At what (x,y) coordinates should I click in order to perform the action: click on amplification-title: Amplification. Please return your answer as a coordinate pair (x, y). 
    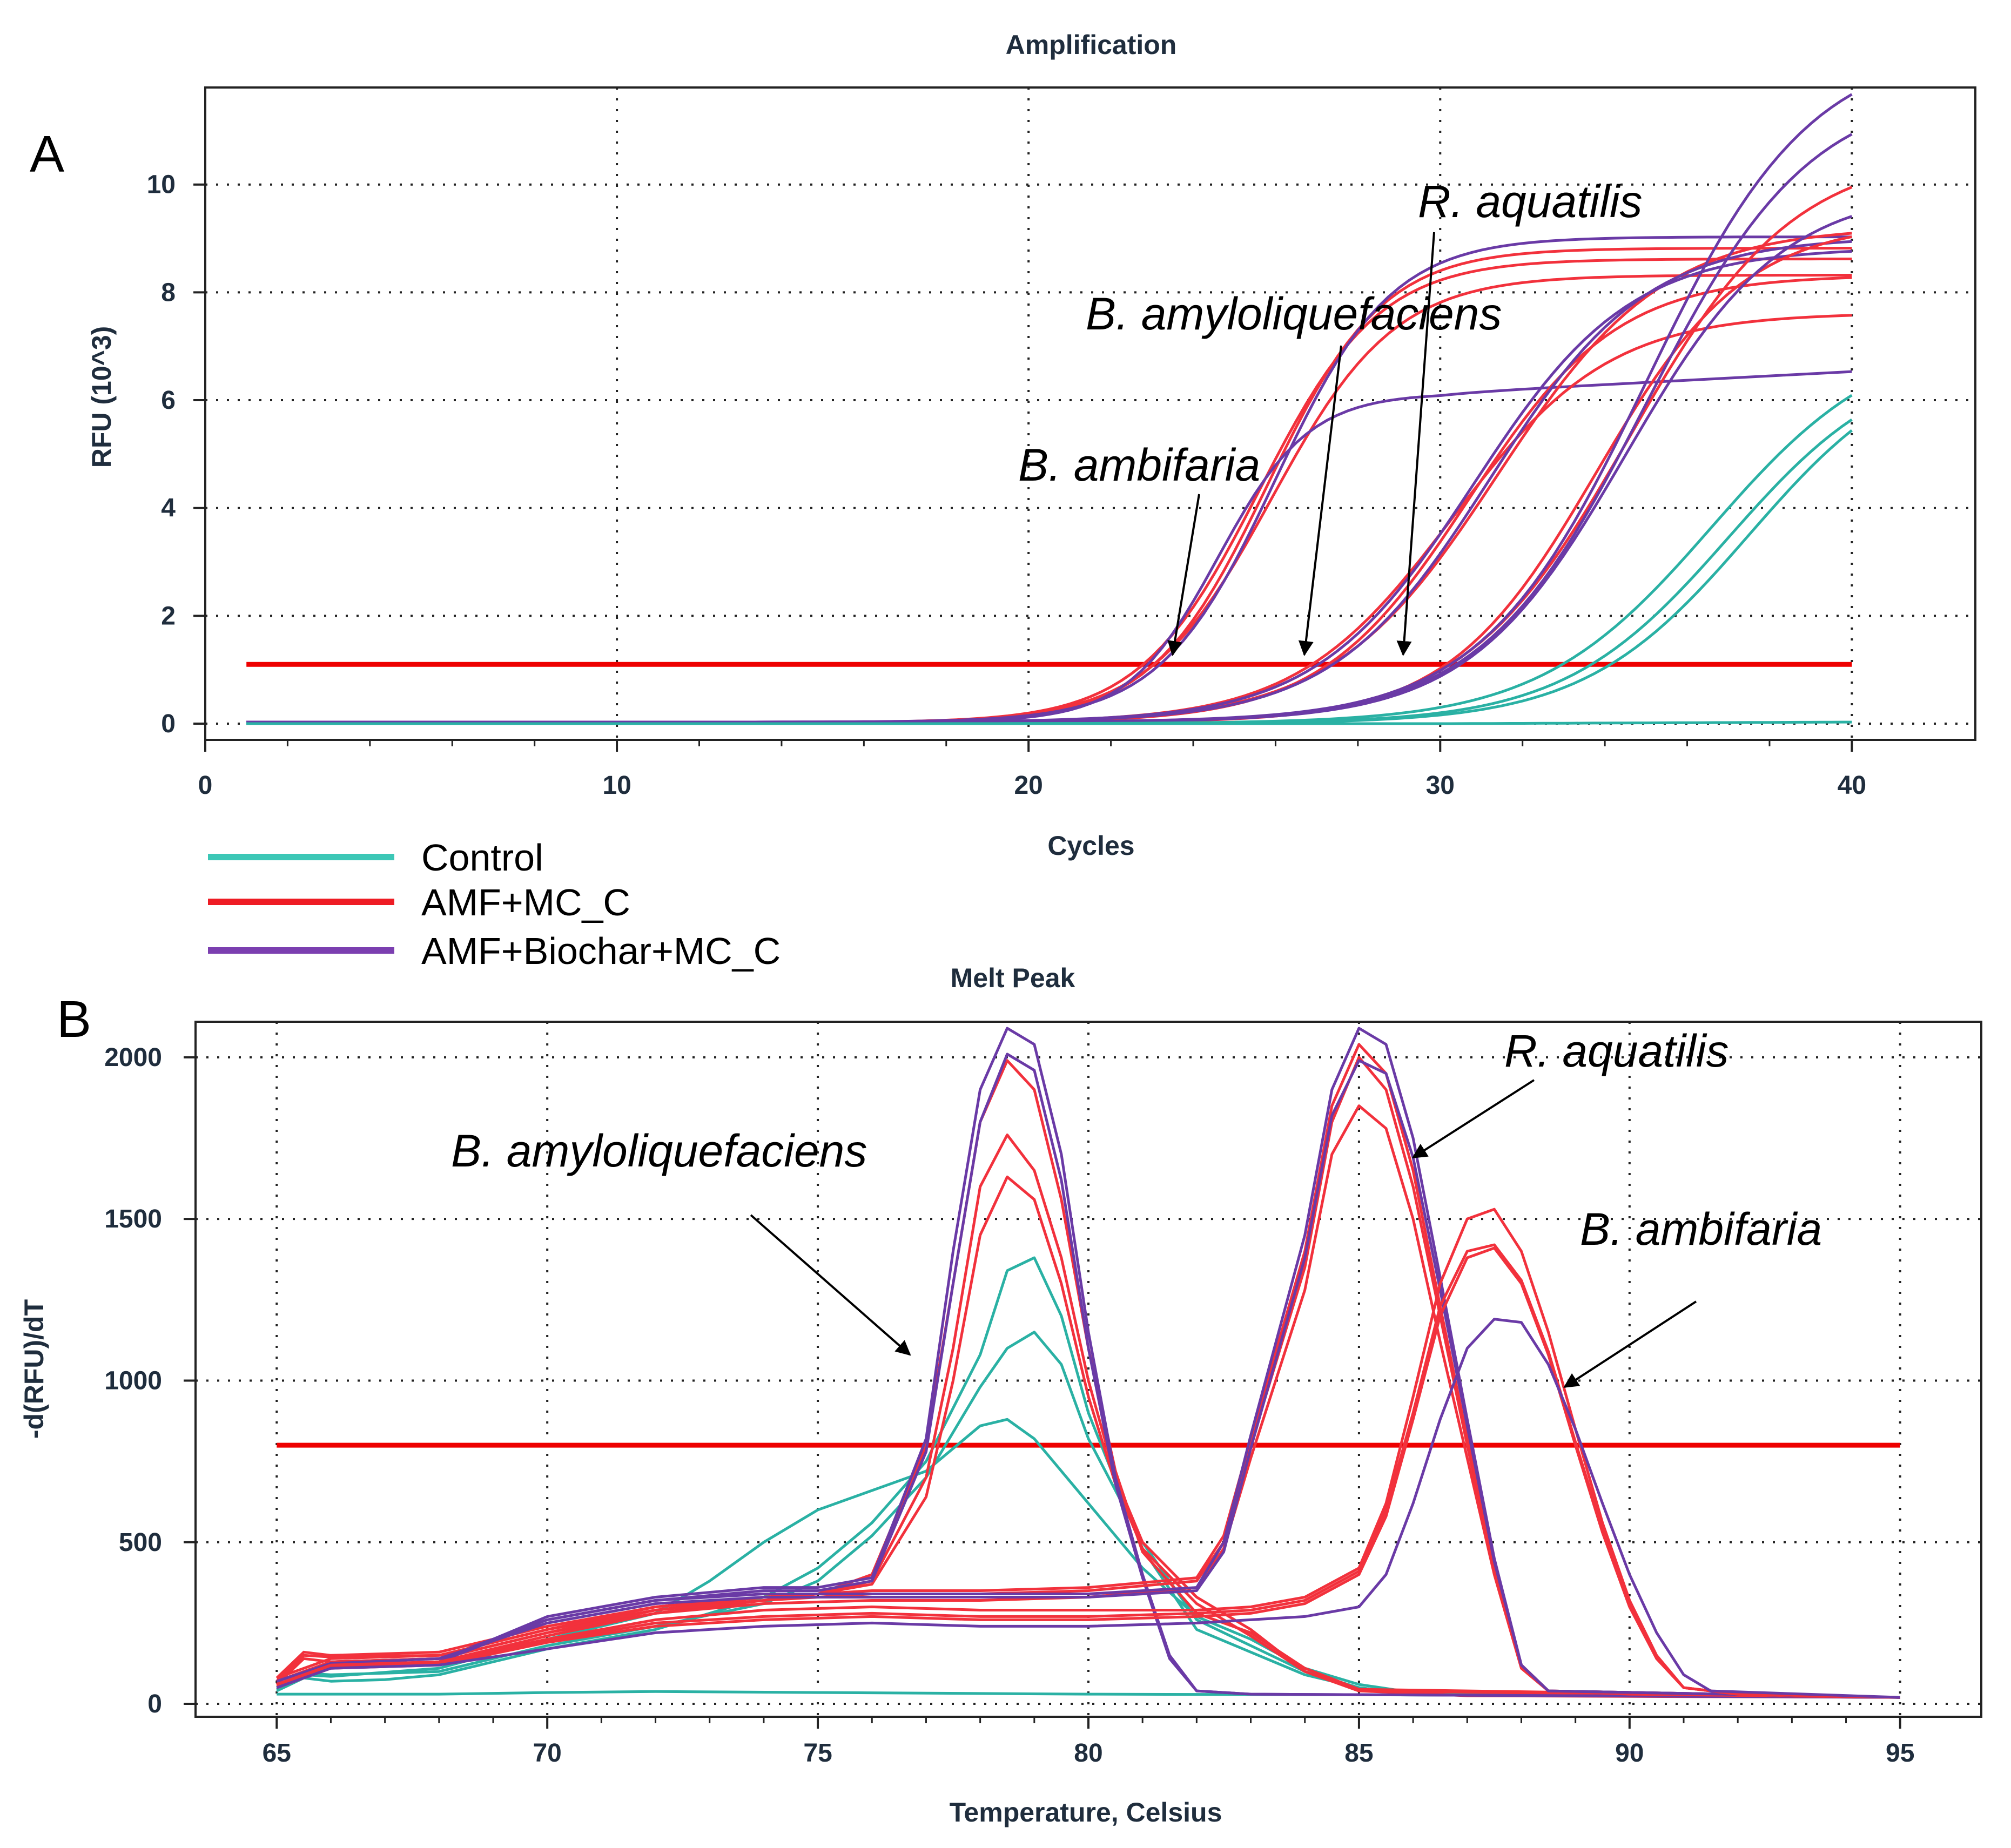
    Looking at the image, I should click on (1091, 45).